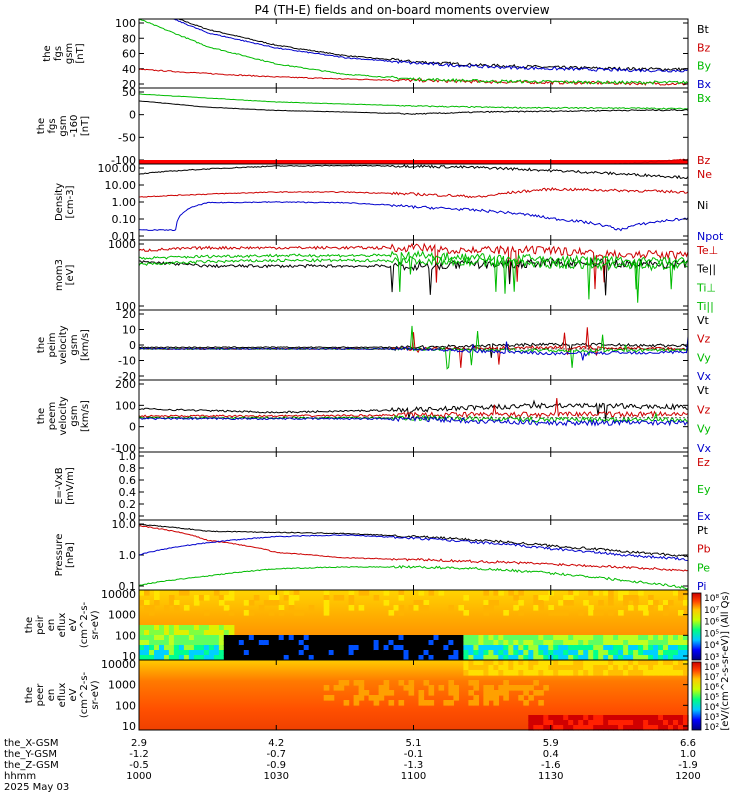  Describe the element at coordinates (704, 160) in the screenshot. I see `legend-entry: Bz` at that location.